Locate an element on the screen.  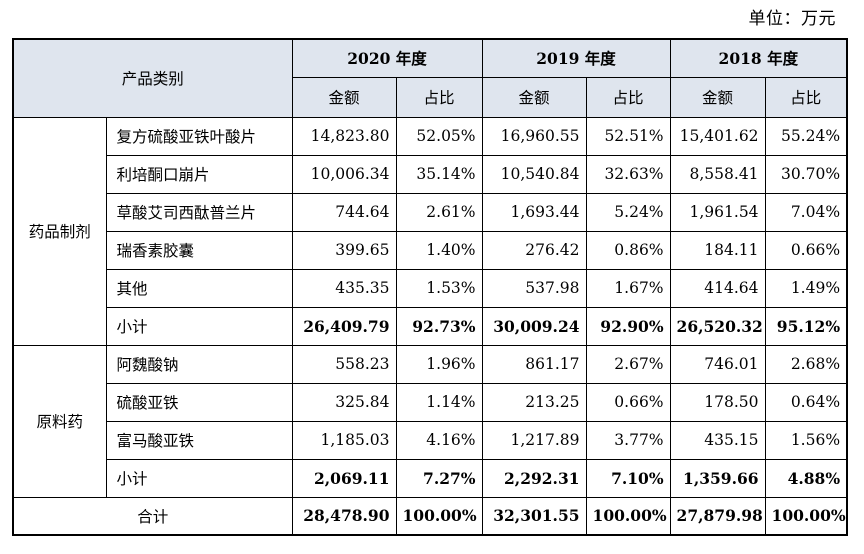
ratio-cell: 4.88% is located at coordinates (806, 478).